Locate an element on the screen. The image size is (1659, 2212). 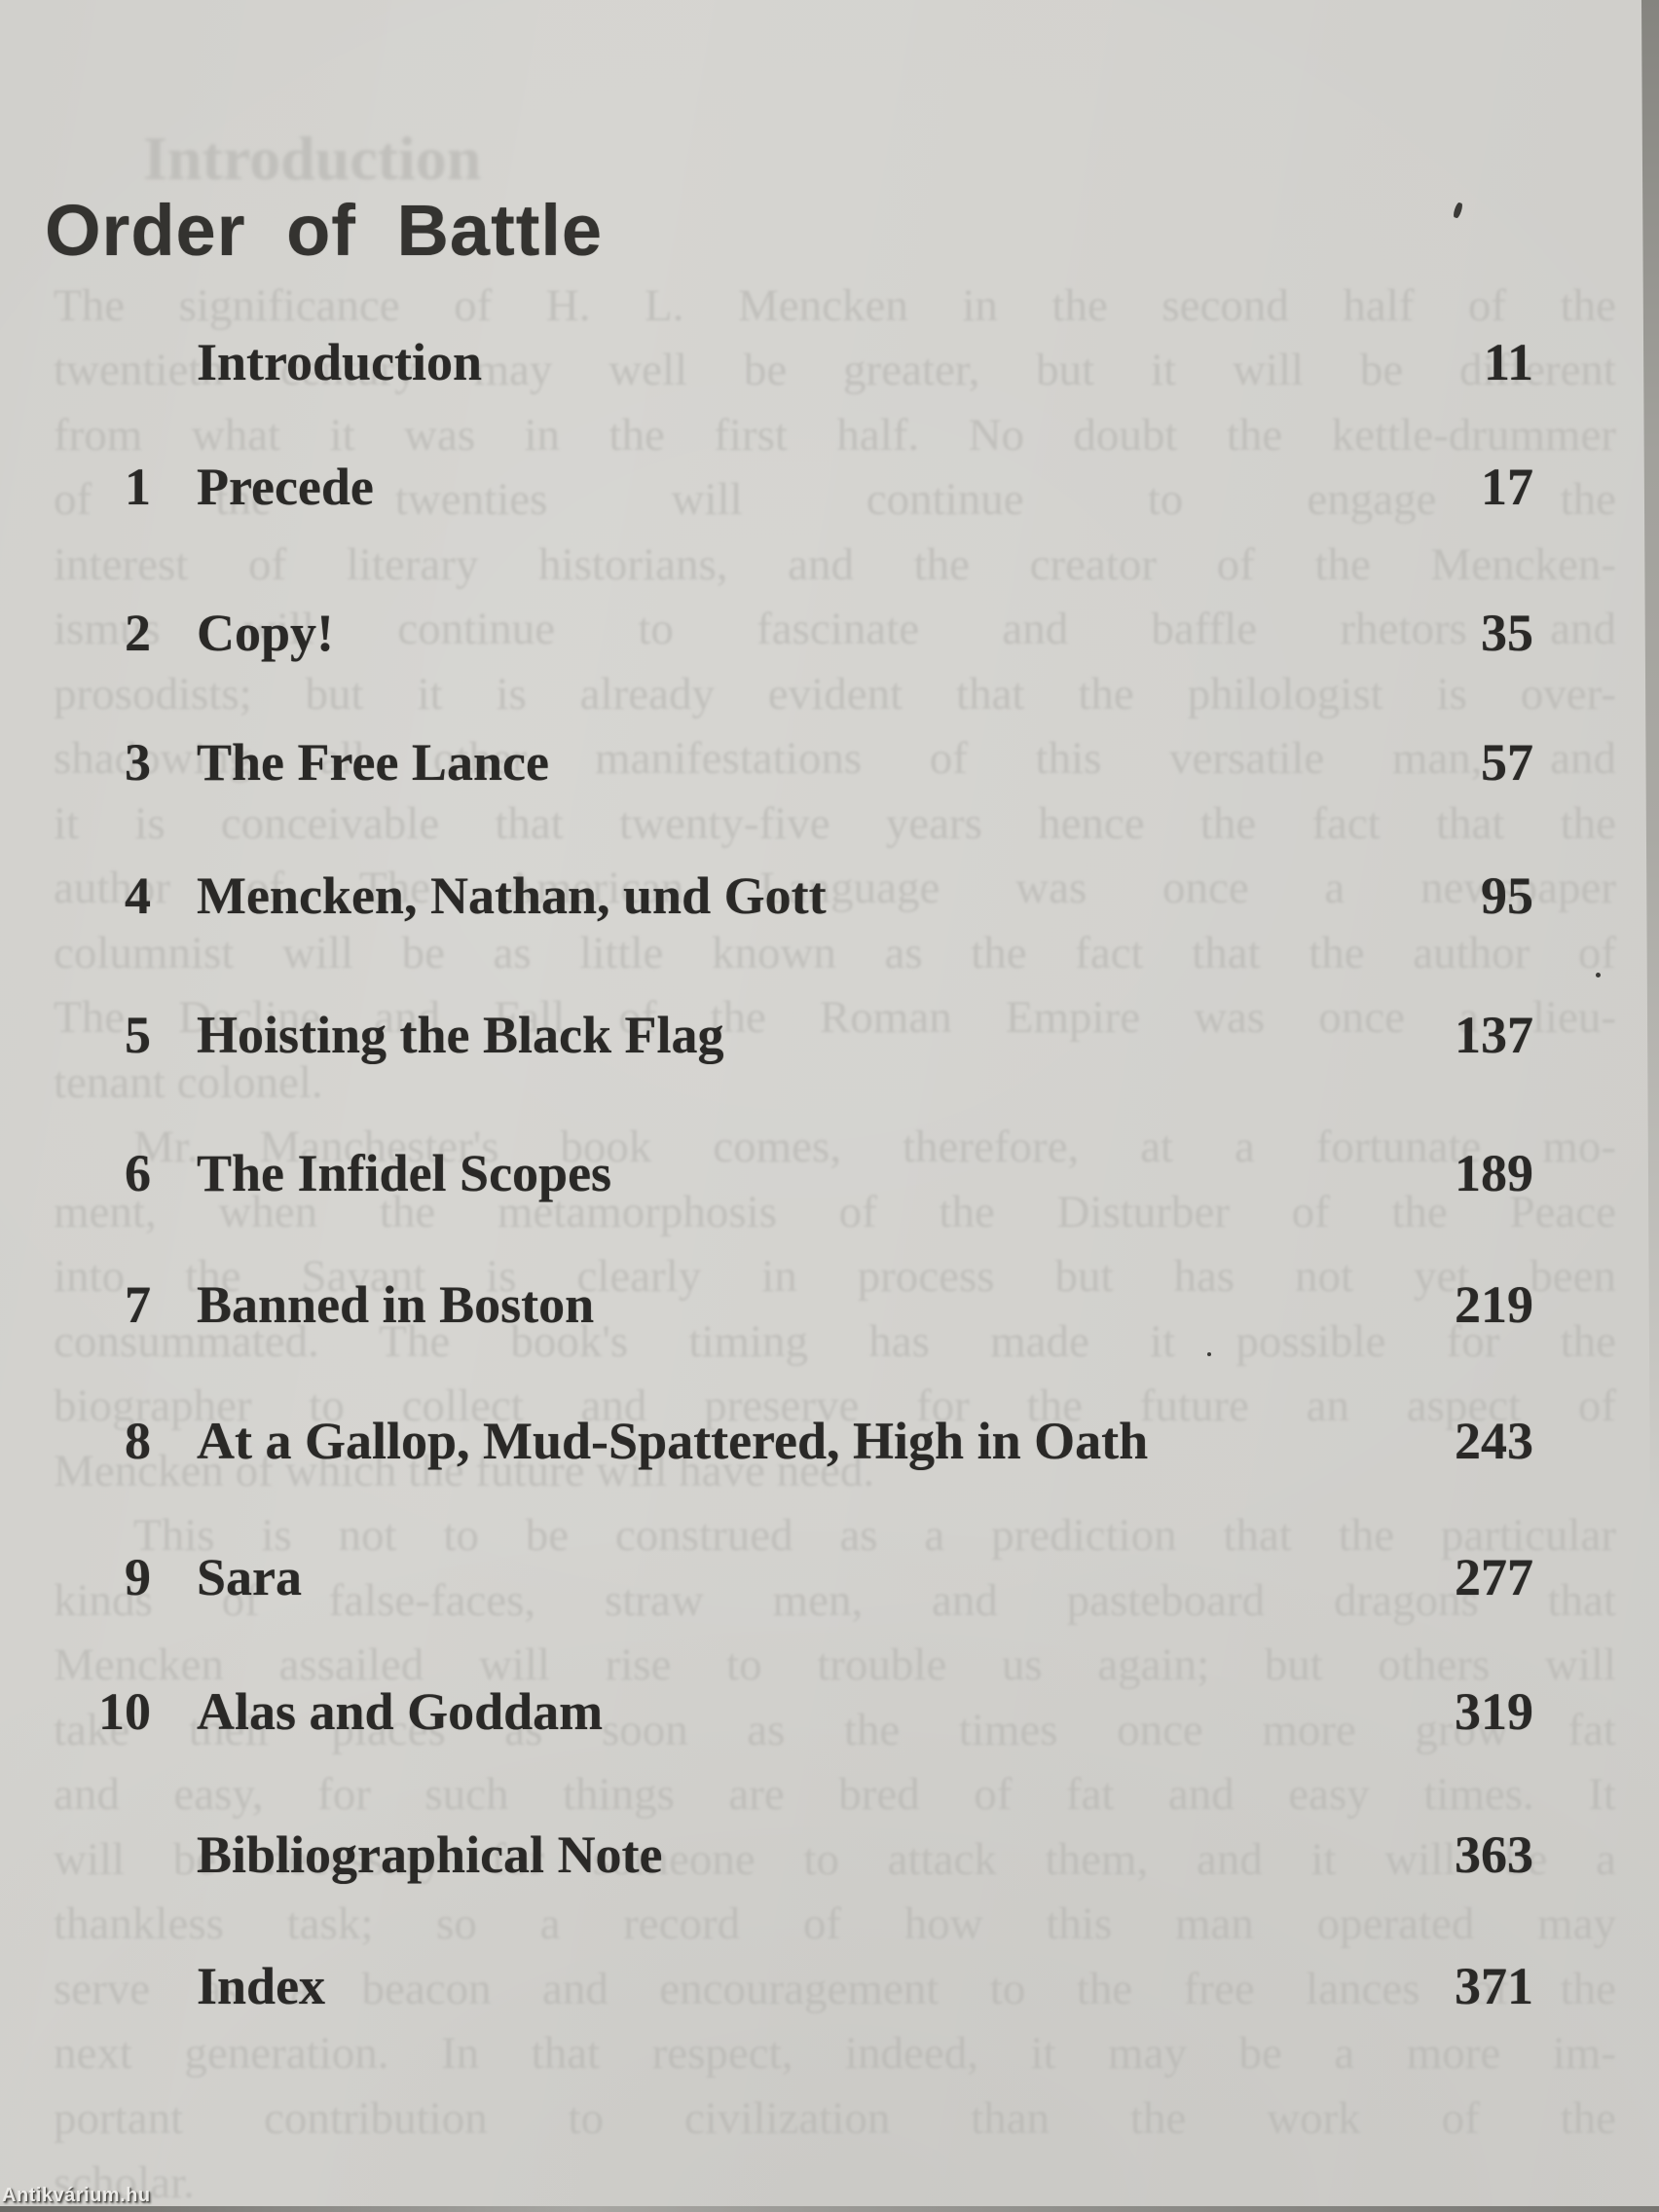
page-number: 319 is located at coordinates (1494, 1711).